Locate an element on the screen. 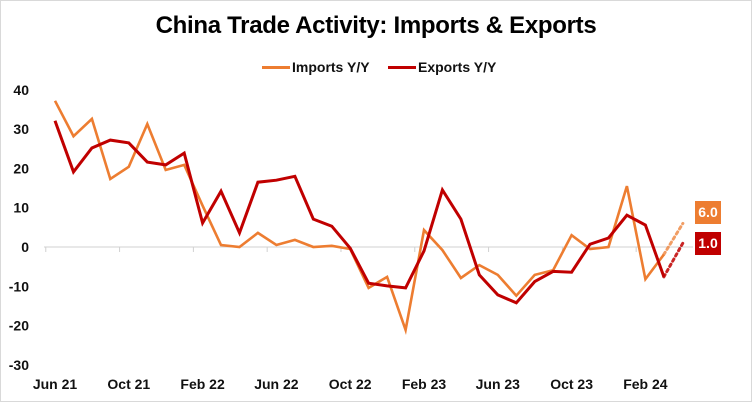 Image resolution: width=752 pixels, height=402 pixels. x-tick-label: Feb 23 is located at coordinates (424, 384).